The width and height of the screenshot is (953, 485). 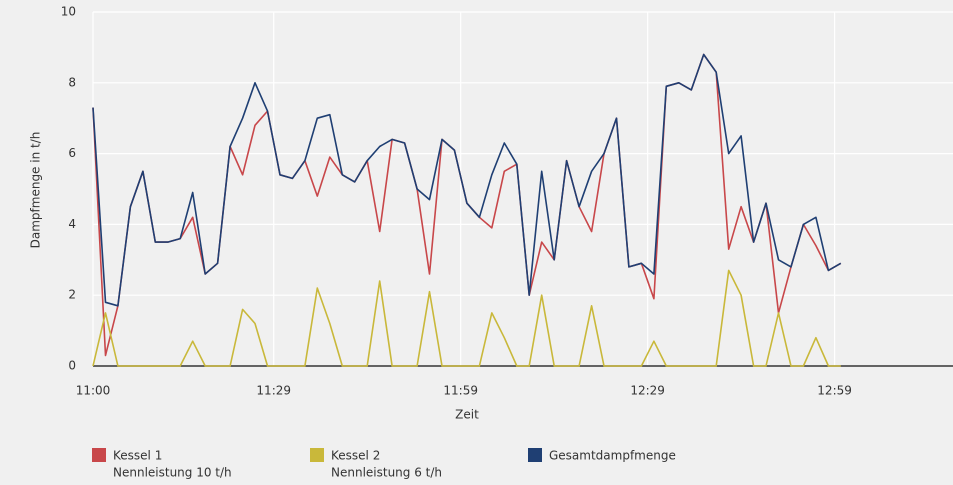 I want to click on y-tick-label: 8, so click(x=72, y=82).